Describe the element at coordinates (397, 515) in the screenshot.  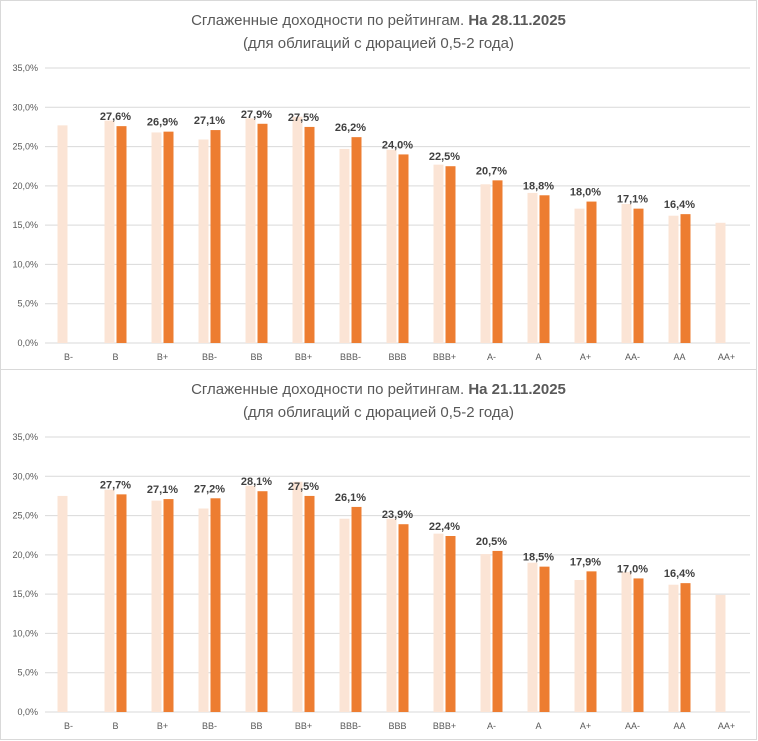
I see `data-label-BBB: 23,9%` at that location.